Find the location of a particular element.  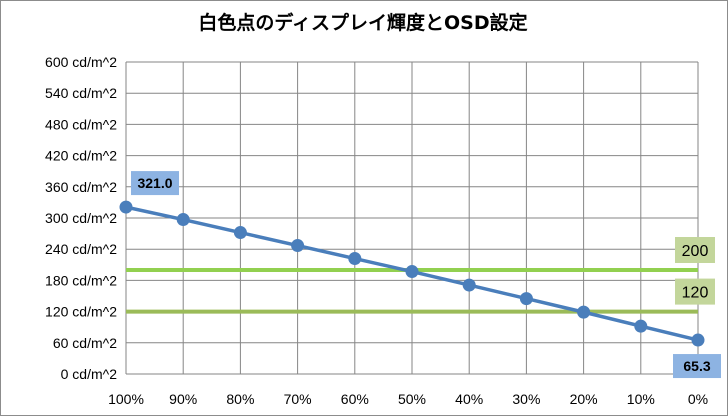

y-tick-label: 540 cd/m^2 is located at coordinates (81, 93).